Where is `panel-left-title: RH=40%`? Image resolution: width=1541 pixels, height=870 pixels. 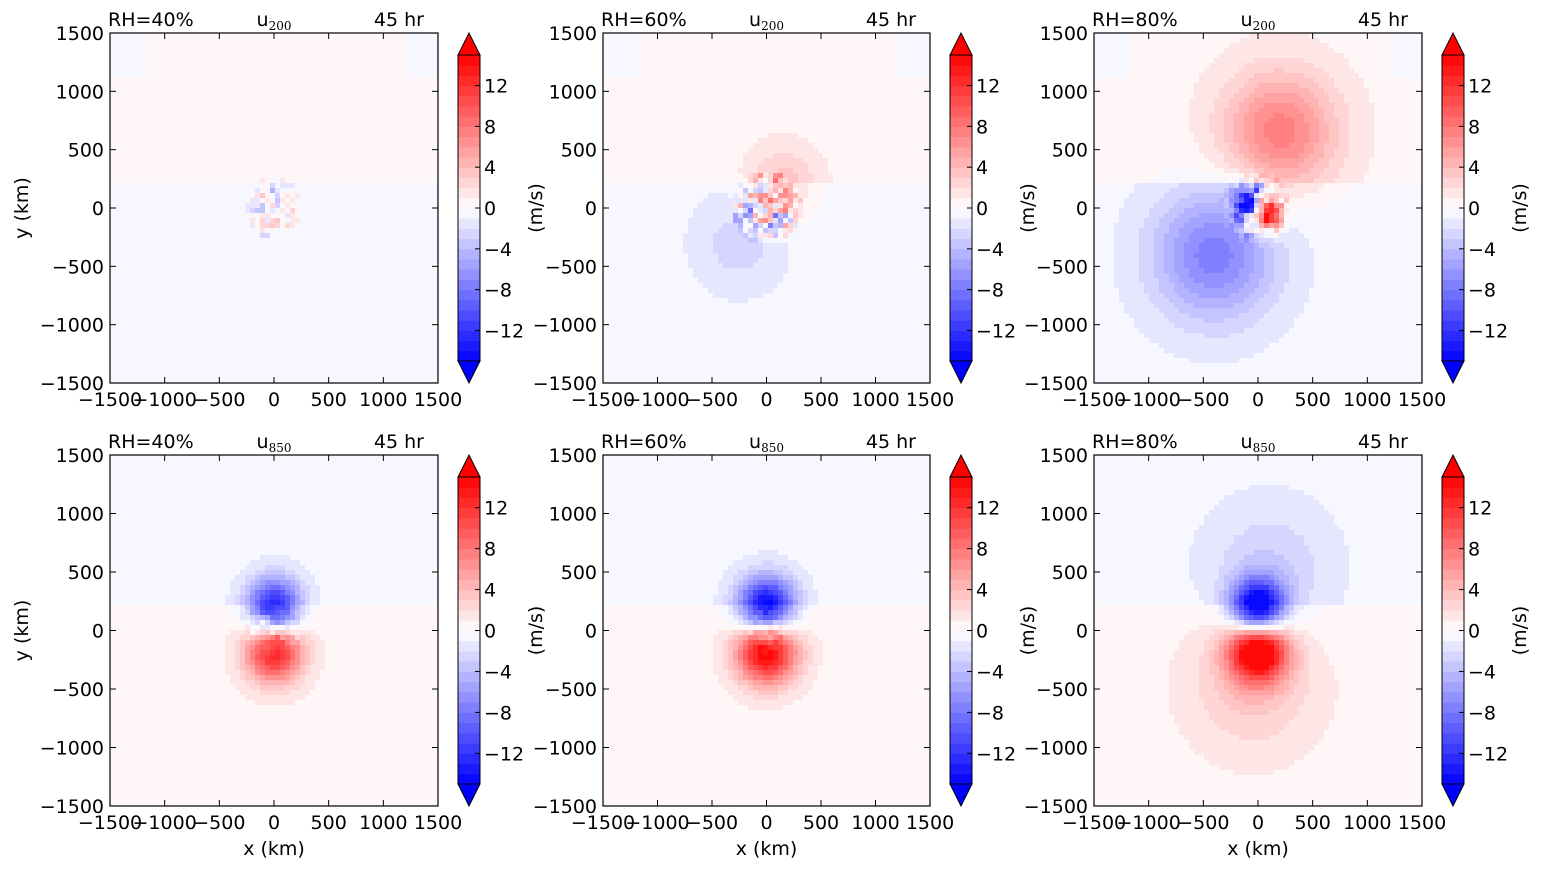
panel-left-title: RH=40% is located at coordinates (151, 20).